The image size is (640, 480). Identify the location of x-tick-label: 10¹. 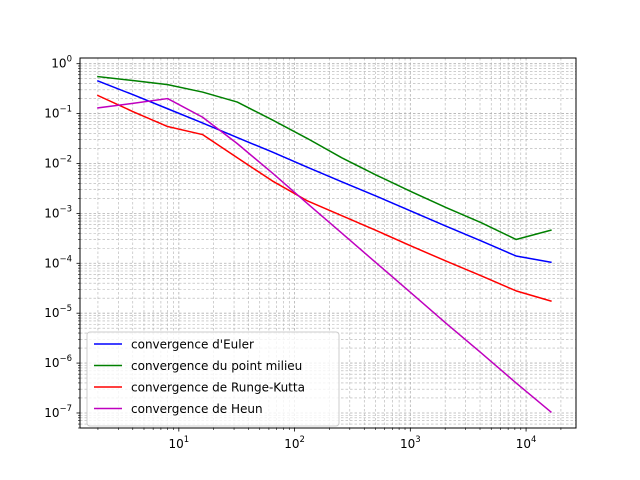
(178, 443).